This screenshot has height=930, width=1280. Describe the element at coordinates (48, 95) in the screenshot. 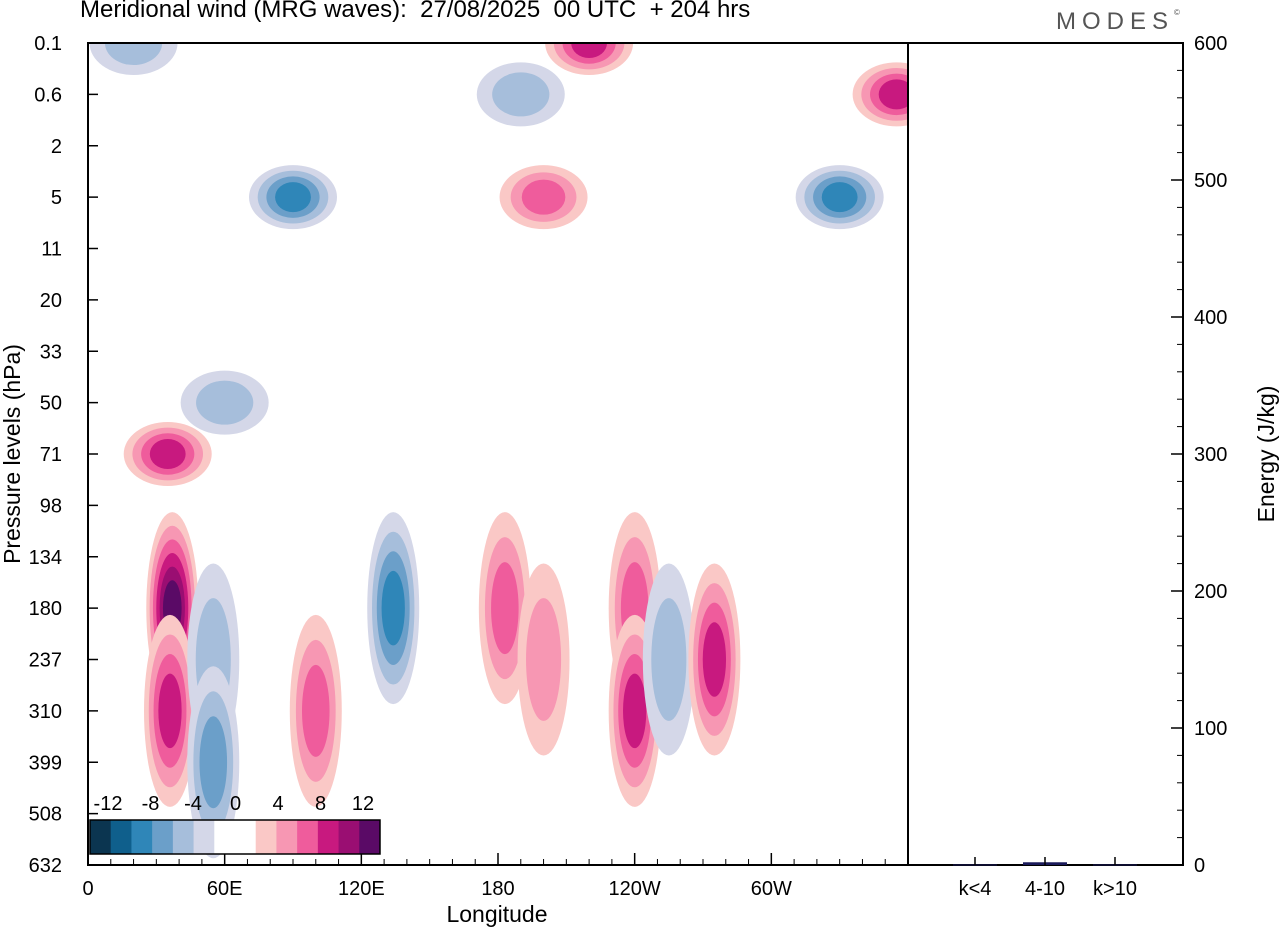

I see `y-tick-label: 0.6` at that location.